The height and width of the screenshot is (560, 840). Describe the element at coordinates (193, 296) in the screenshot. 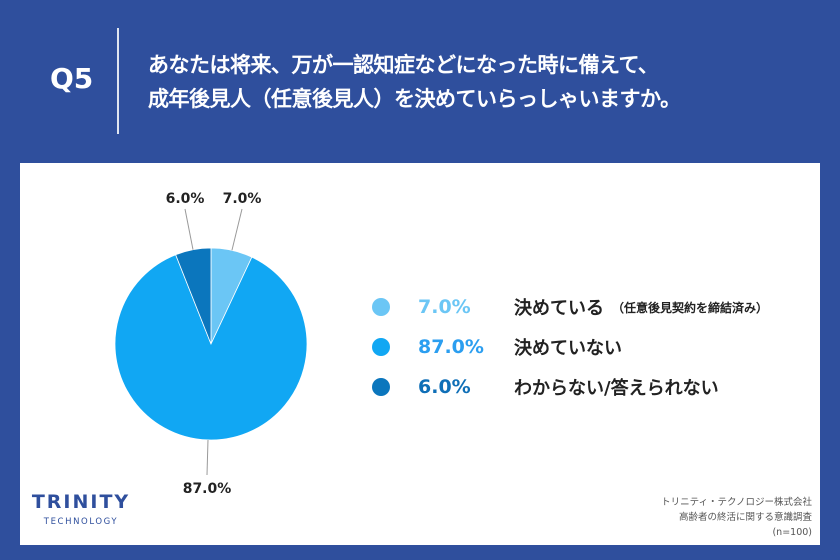

I see `pie-slice-unknown` at that location.